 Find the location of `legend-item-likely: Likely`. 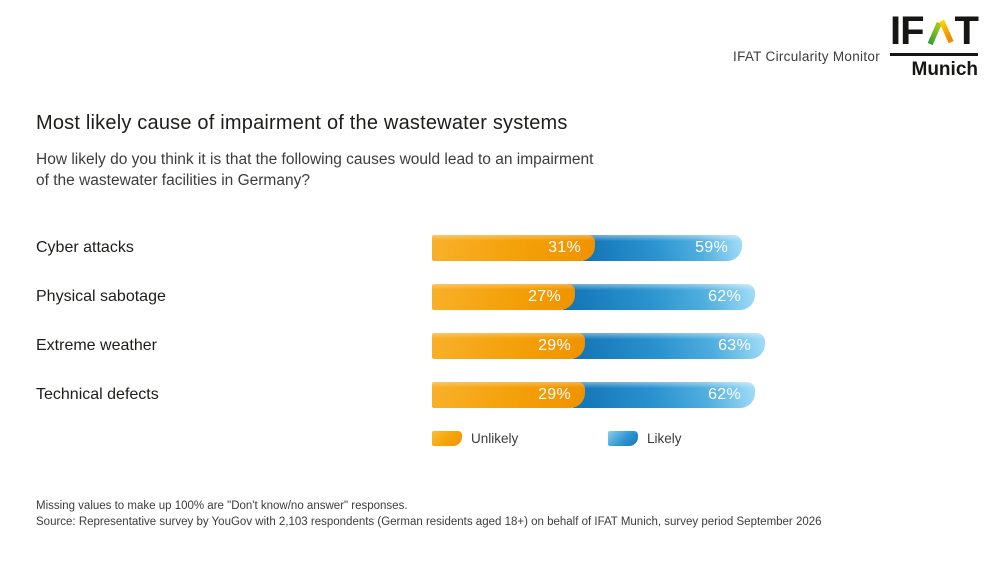

legend-item-likely: Likely is located at coordinates (645, 438).